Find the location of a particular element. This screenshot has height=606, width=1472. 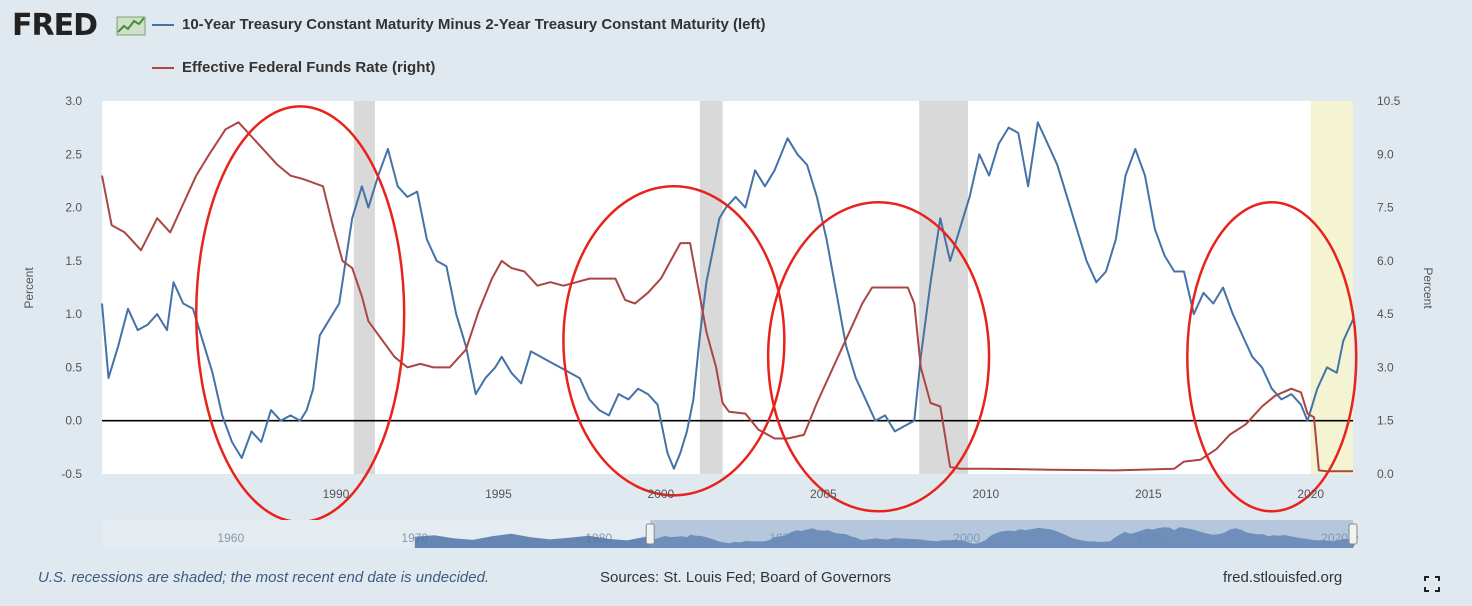

right-tick-label: 4.5 is located at coordinates (1385, 314).